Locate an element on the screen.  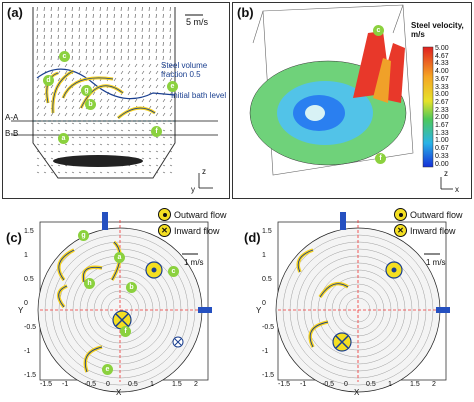
legend-inward-label: Inward flow is located at coordinates (197, 230).